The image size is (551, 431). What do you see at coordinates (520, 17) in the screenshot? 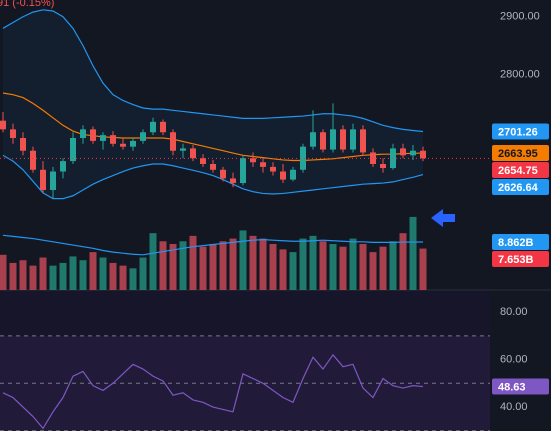
I see `y-tick-label: 2900.00` at bounding box center [520, 17].